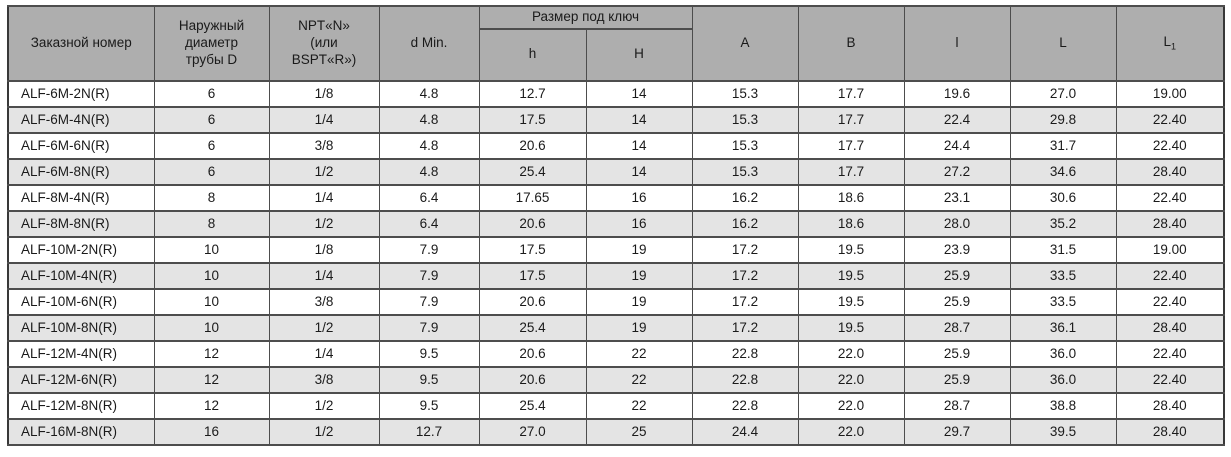 The width and height of the screenshot is (1231, 457). I want to click on header-l1: L1, so click(1170, 43).